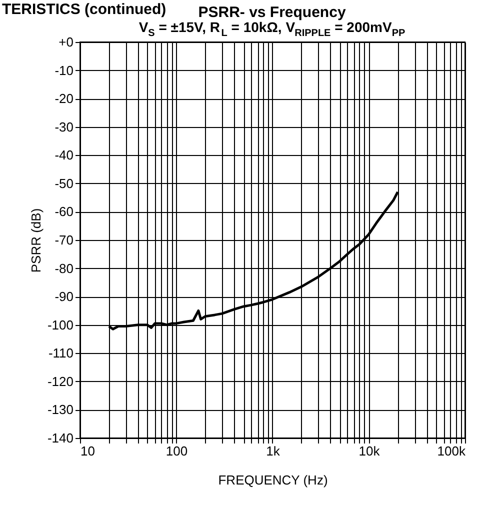  Describe the element at coordinates (60, 438) in the screenshot. I see `y-tick-label: -140` at that location.